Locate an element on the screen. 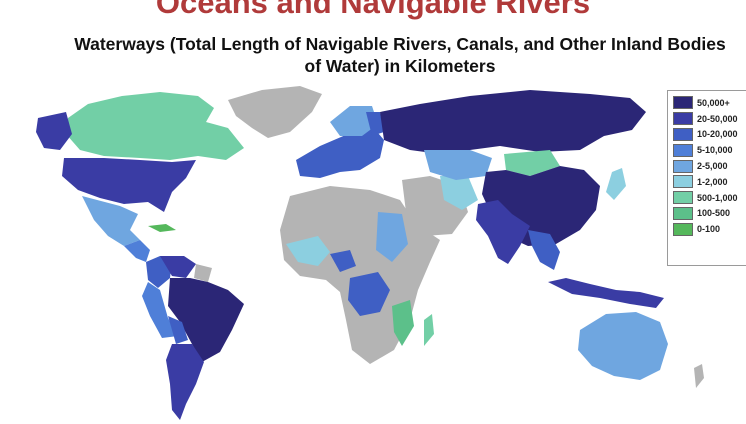 The image size is (746, 424). legend-item: 20-50,000 is located at coordinates (709, 119).